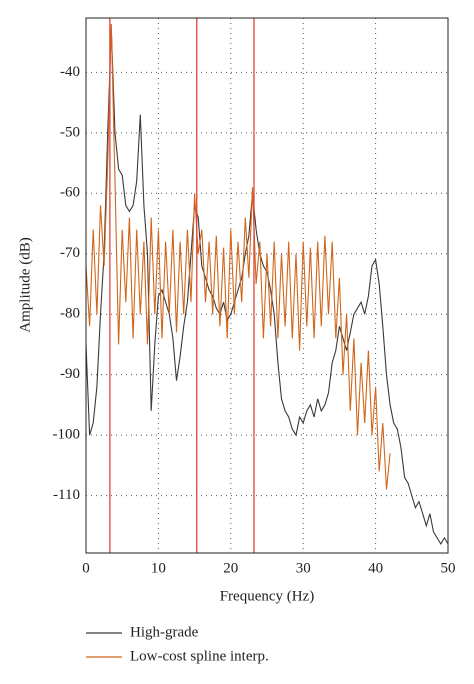  I want to click on y-tick-label: -50, so click(70, 132).